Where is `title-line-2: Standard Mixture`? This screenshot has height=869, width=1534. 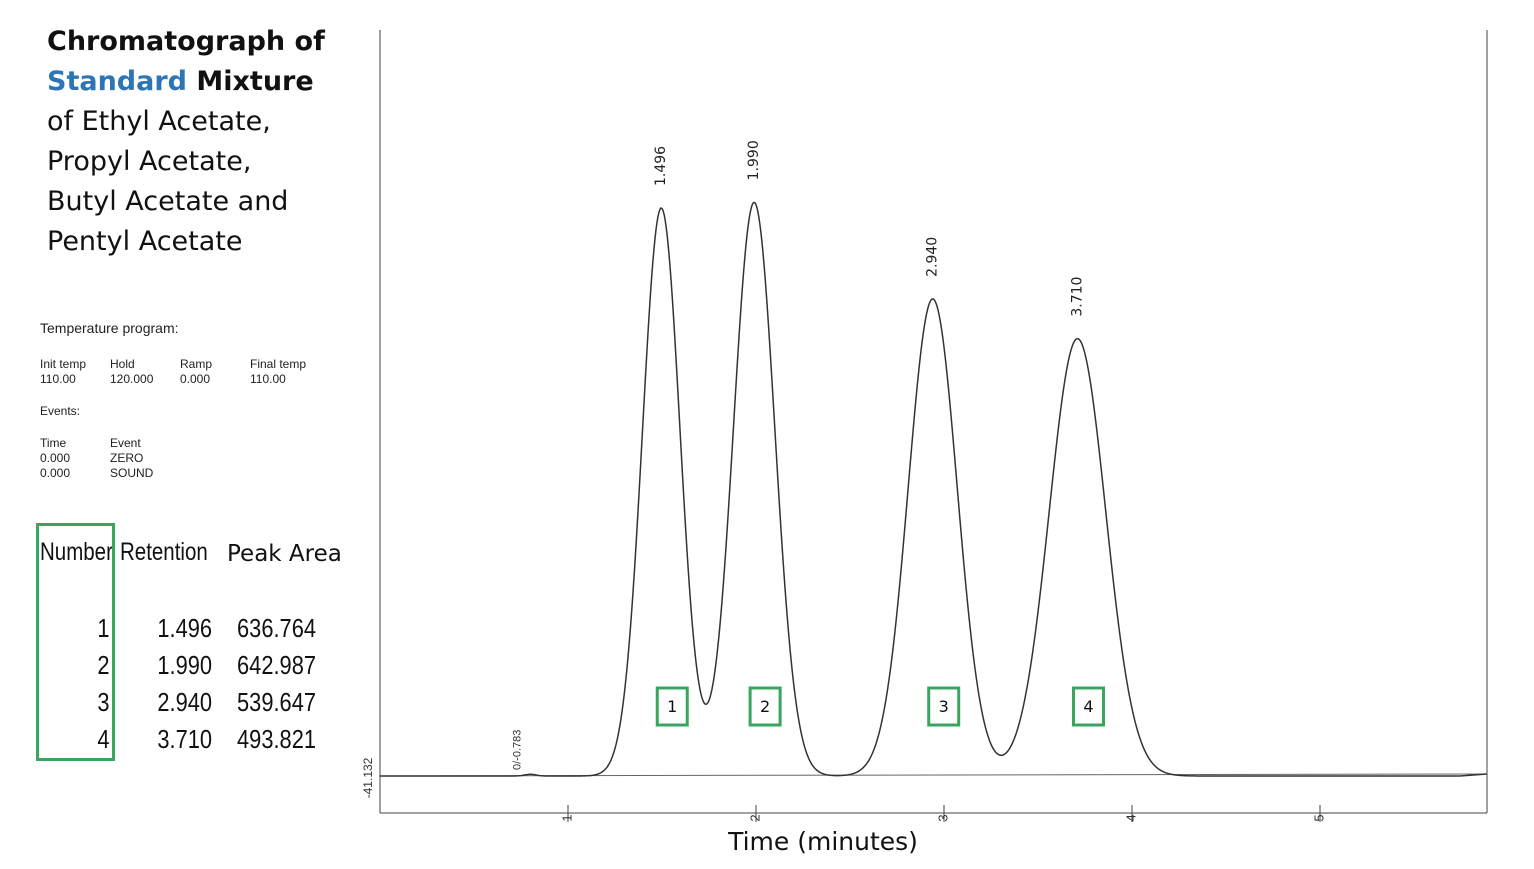 title-line-2: Standard Mixture is located at coordinates (207, 82).